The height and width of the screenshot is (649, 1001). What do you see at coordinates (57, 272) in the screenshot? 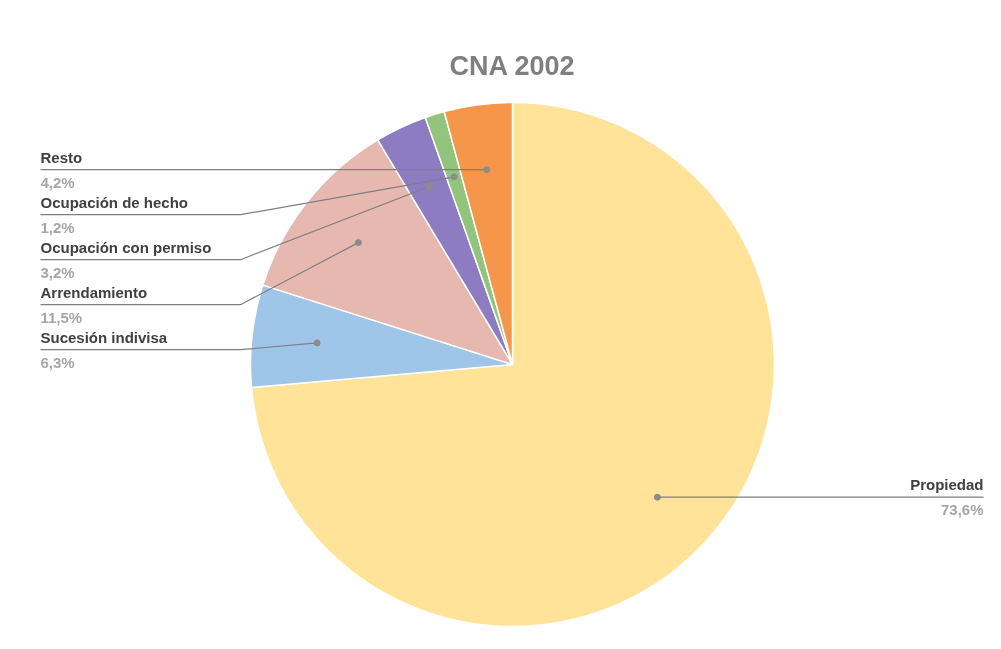
I see `data-label: 3,2%` at bounding box center [57, 272].